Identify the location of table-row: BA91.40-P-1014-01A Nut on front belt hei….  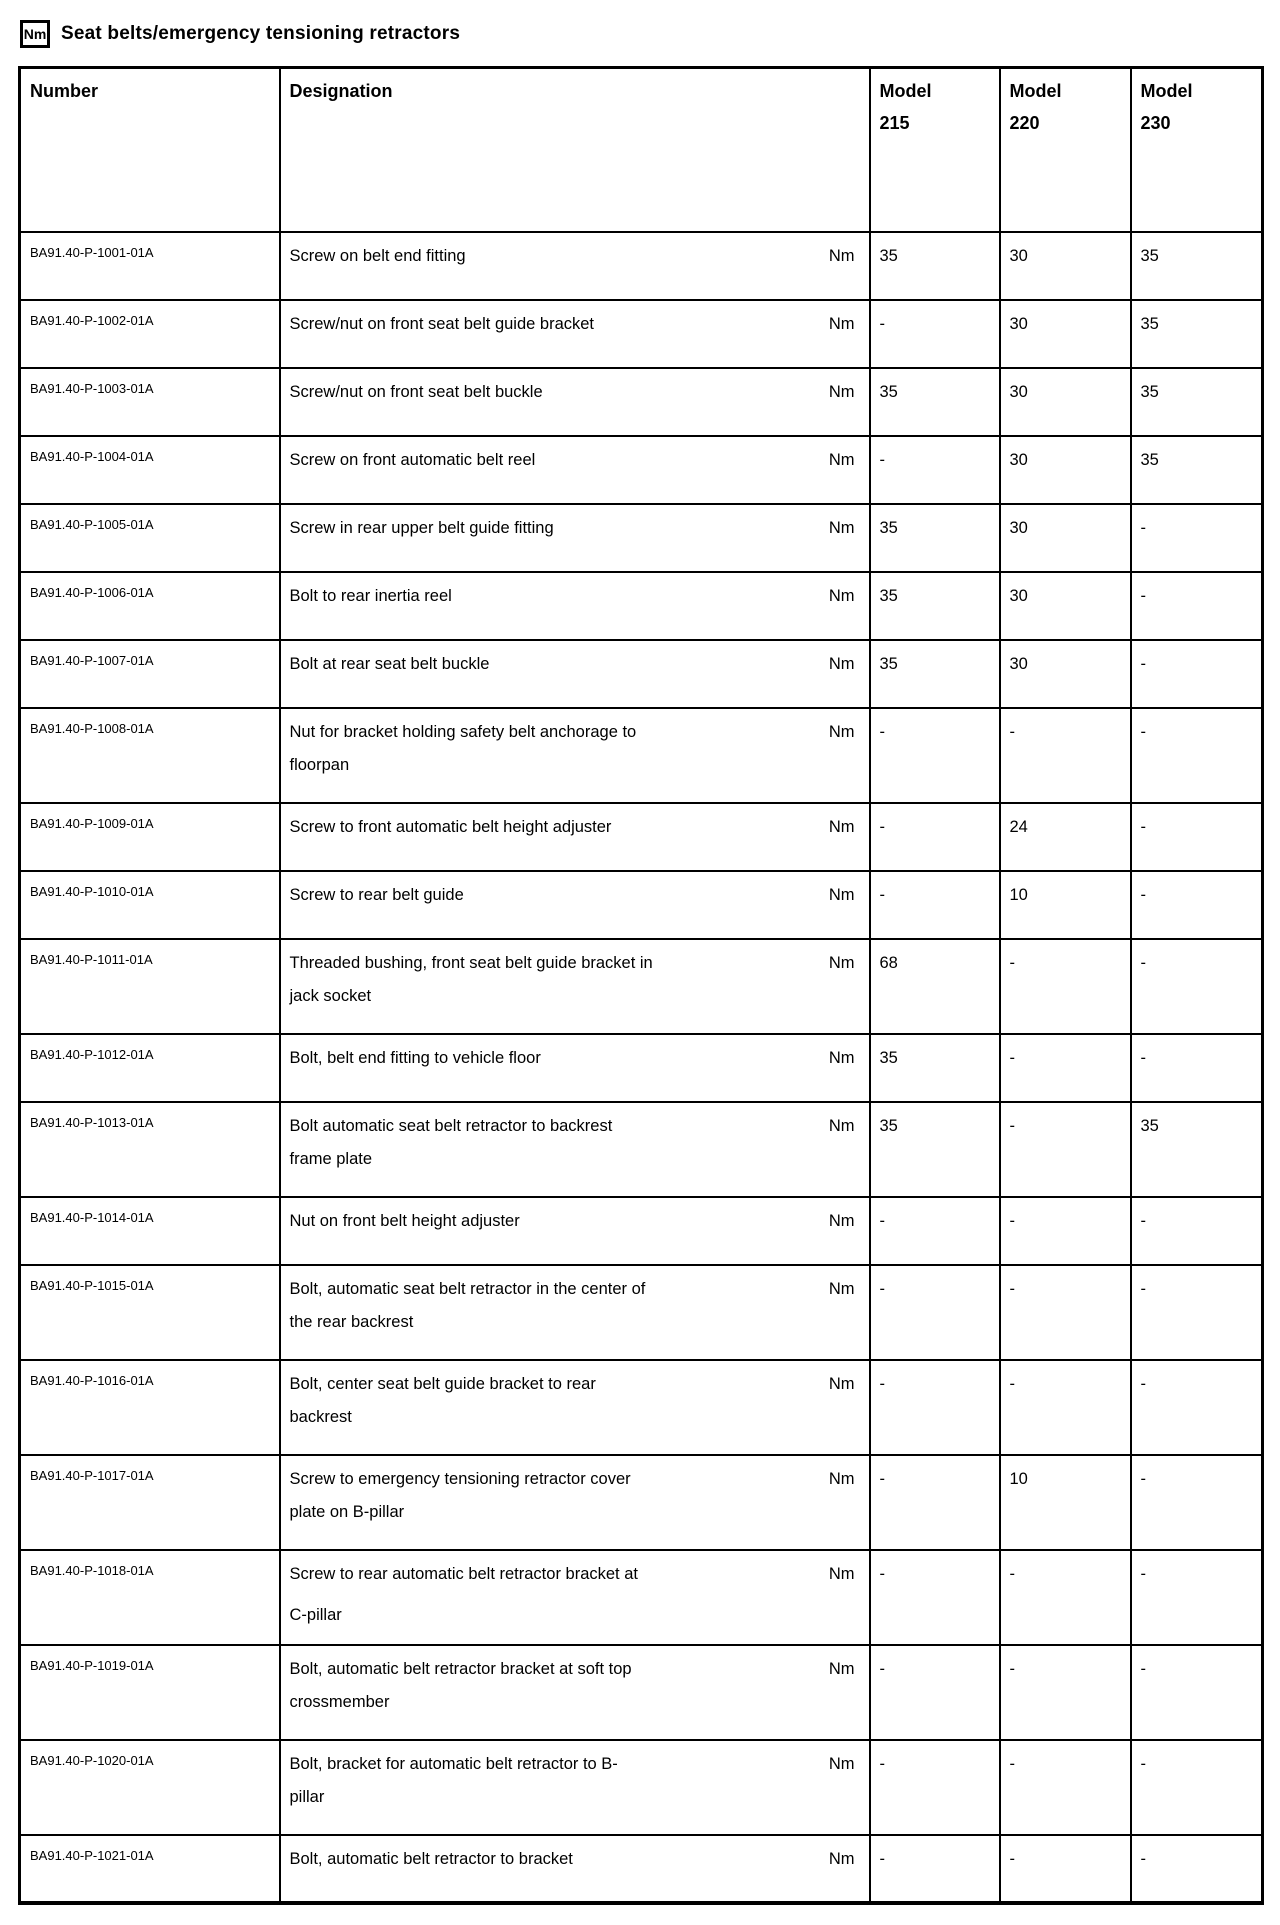
(641, 1230).